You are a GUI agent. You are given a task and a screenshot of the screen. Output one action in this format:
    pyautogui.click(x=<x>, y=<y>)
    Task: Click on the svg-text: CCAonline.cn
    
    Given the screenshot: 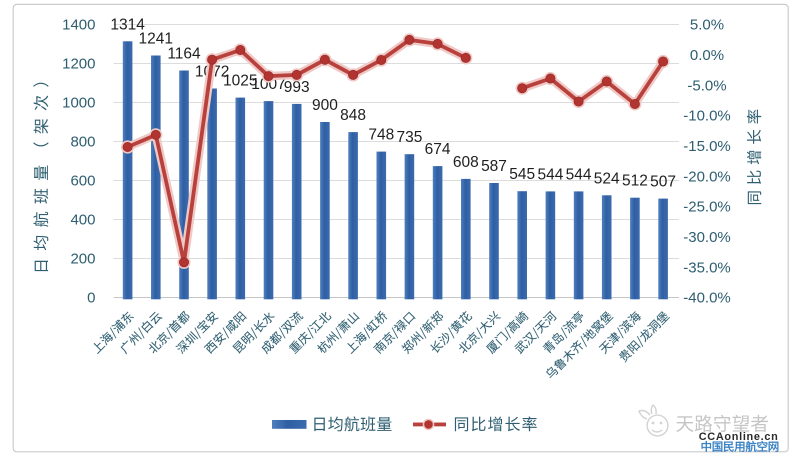 What is the action you would take?
    pyautogui.click(x=739, y=437)
    